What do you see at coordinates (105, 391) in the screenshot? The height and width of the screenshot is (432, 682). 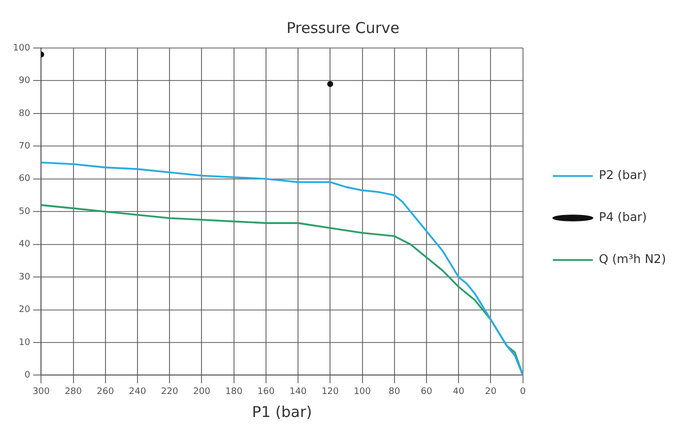 I see `x-tick-label: 260` at bounding box center [105, 391].